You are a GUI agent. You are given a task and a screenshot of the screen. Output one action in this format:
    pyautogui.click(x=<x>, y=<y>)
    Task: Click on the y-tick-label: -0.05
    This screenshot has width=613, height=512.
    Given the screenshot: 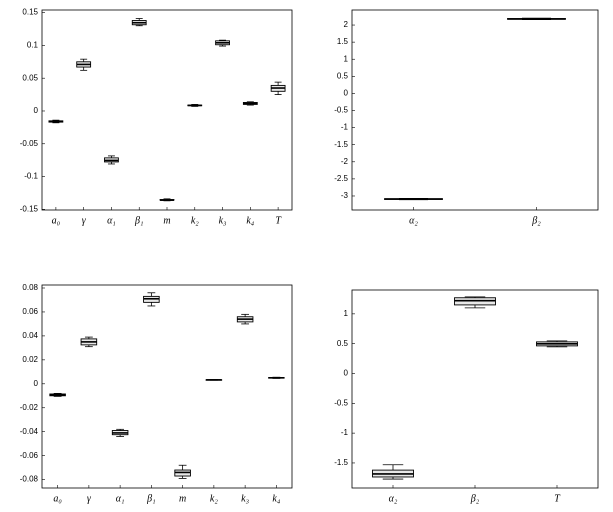 What is the action you would take?
    pyautogui.click(x=29, y=143)
    